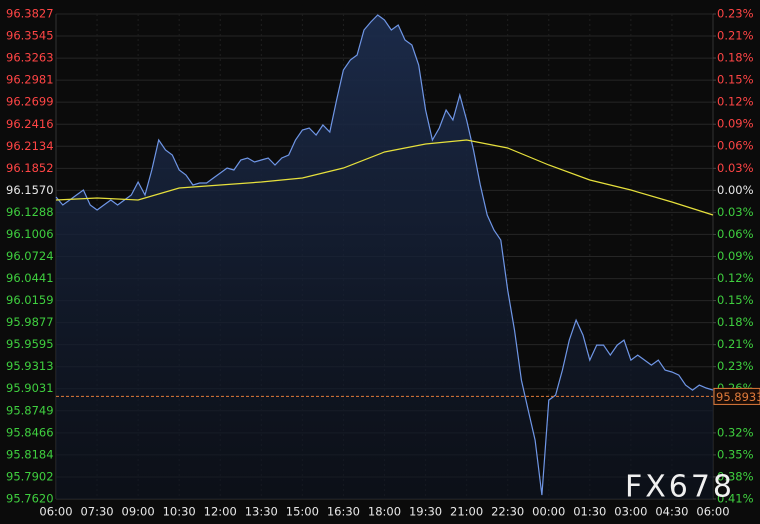  I want to click on y-tick-label: 96.0724, so click(30, 256).